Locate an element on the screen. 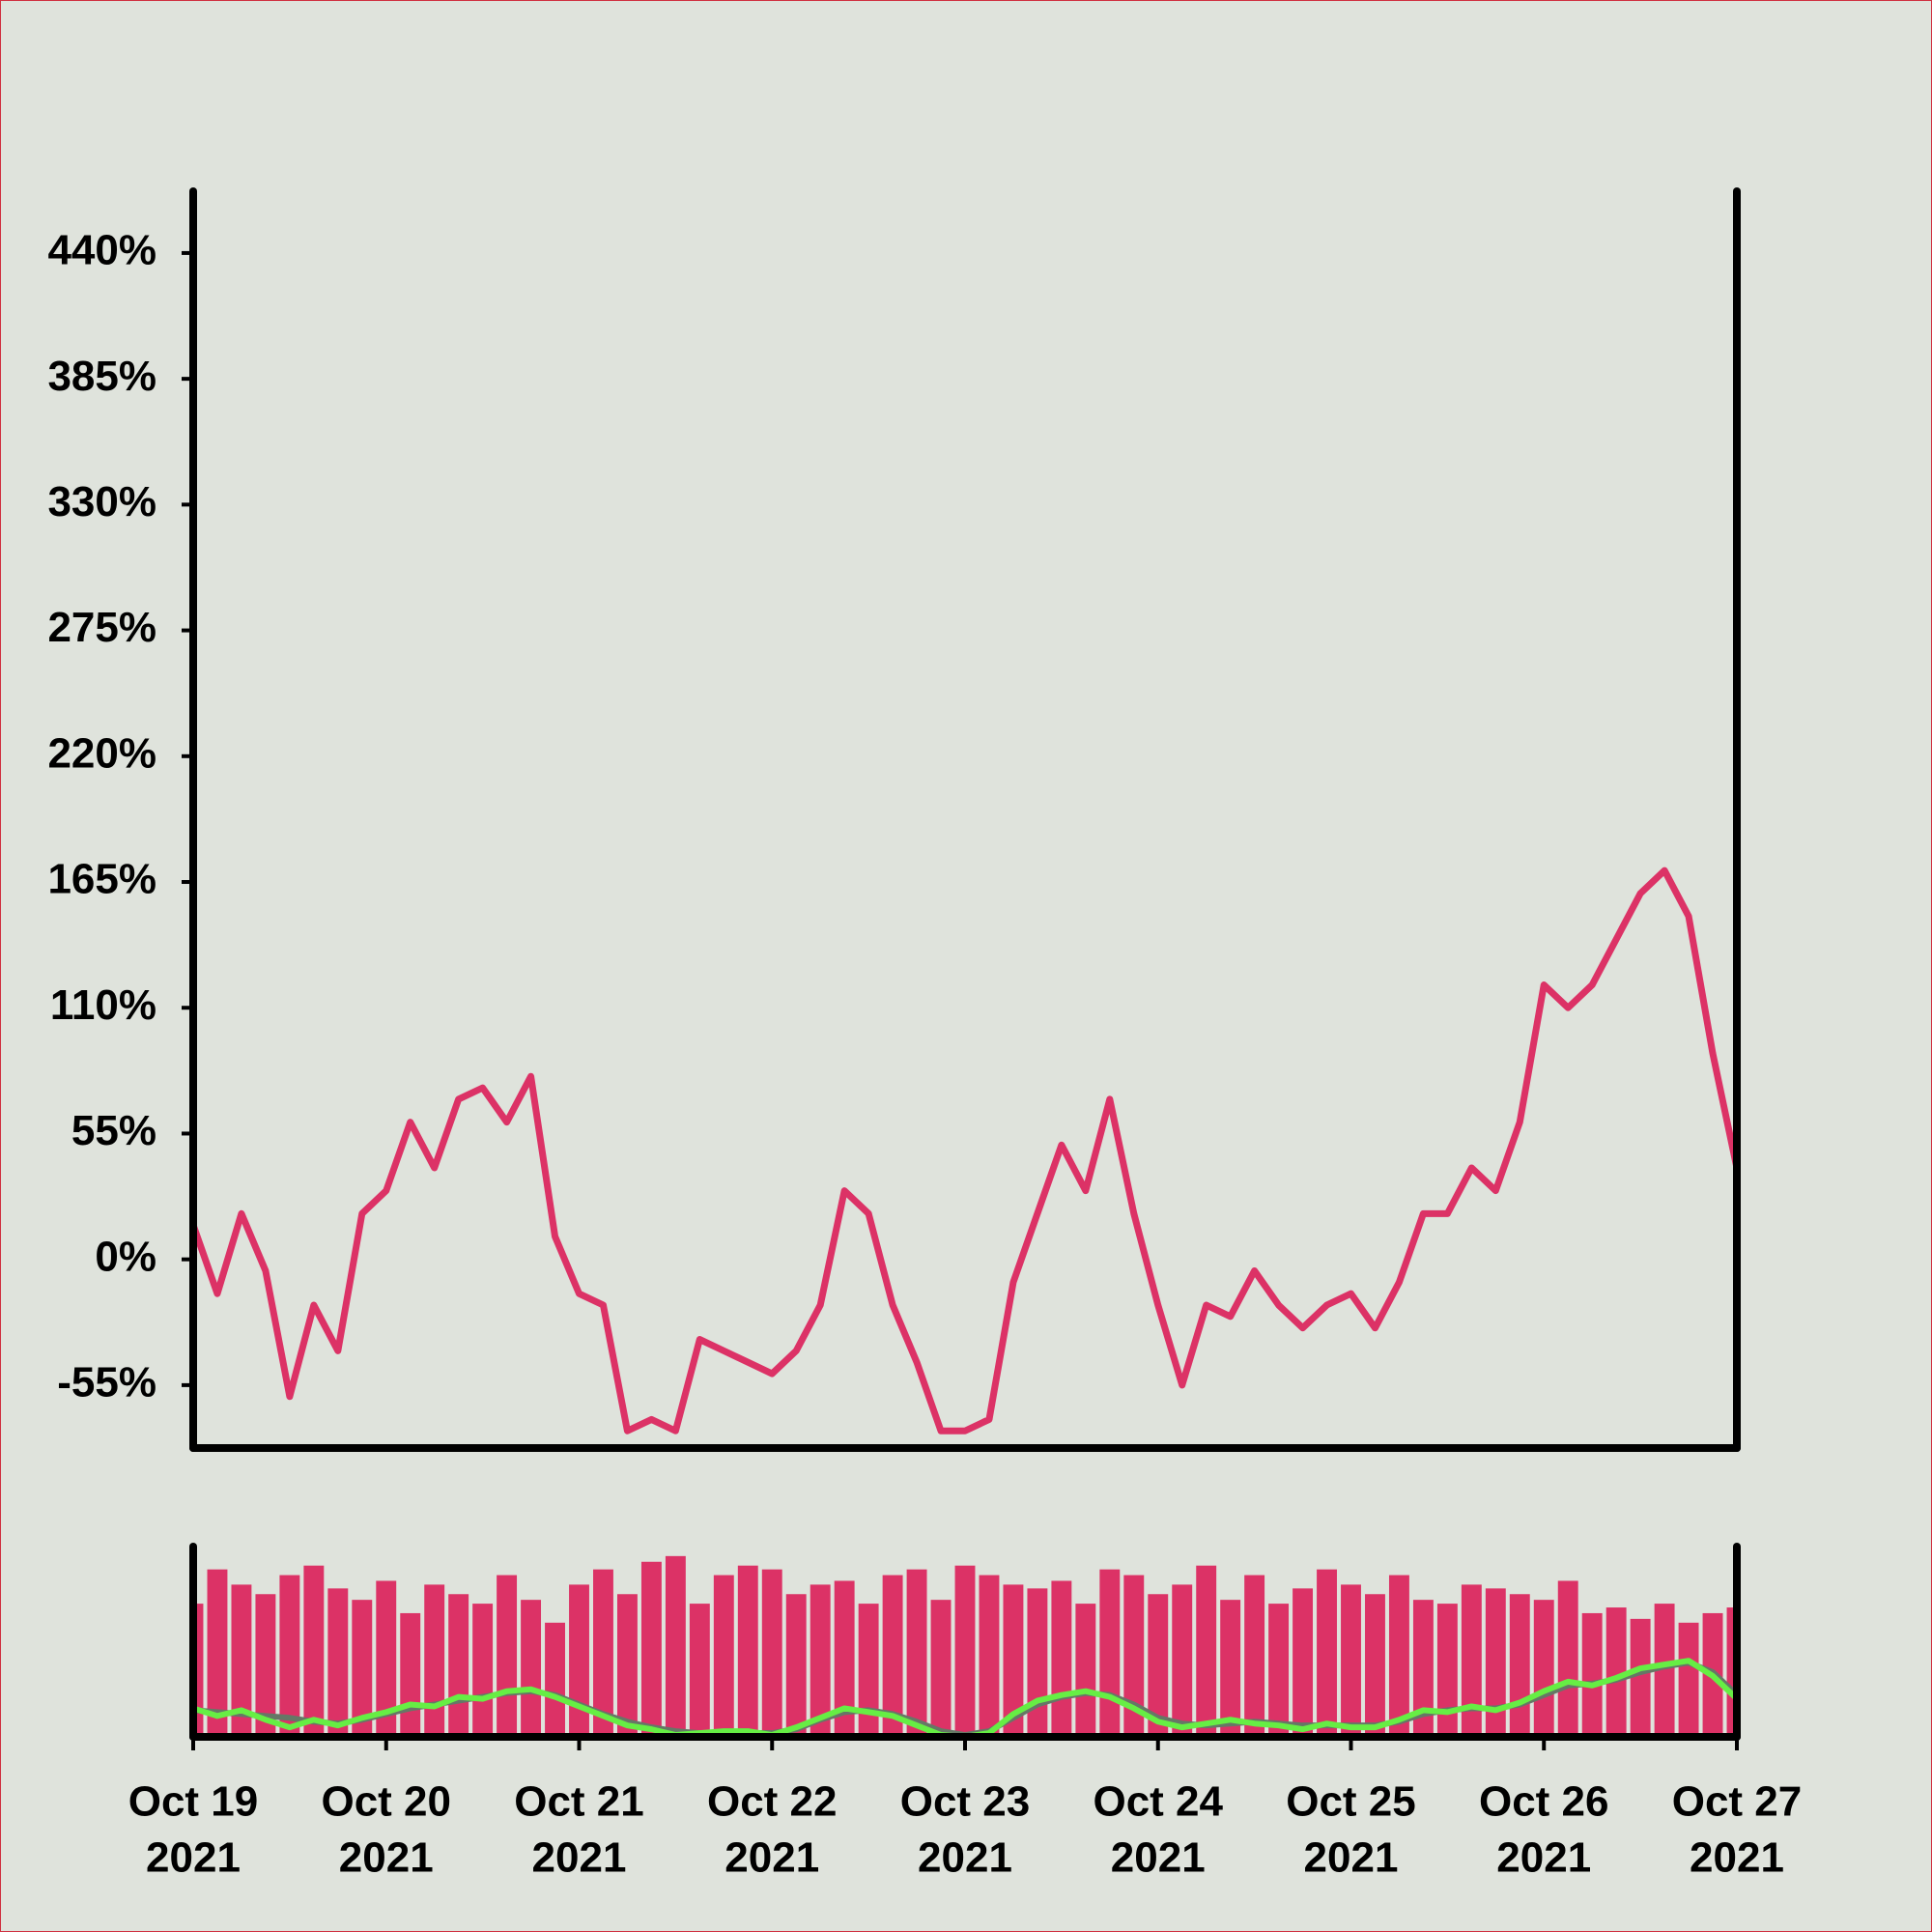  y-tick-label: 275% is located at coordinates (101, 627).